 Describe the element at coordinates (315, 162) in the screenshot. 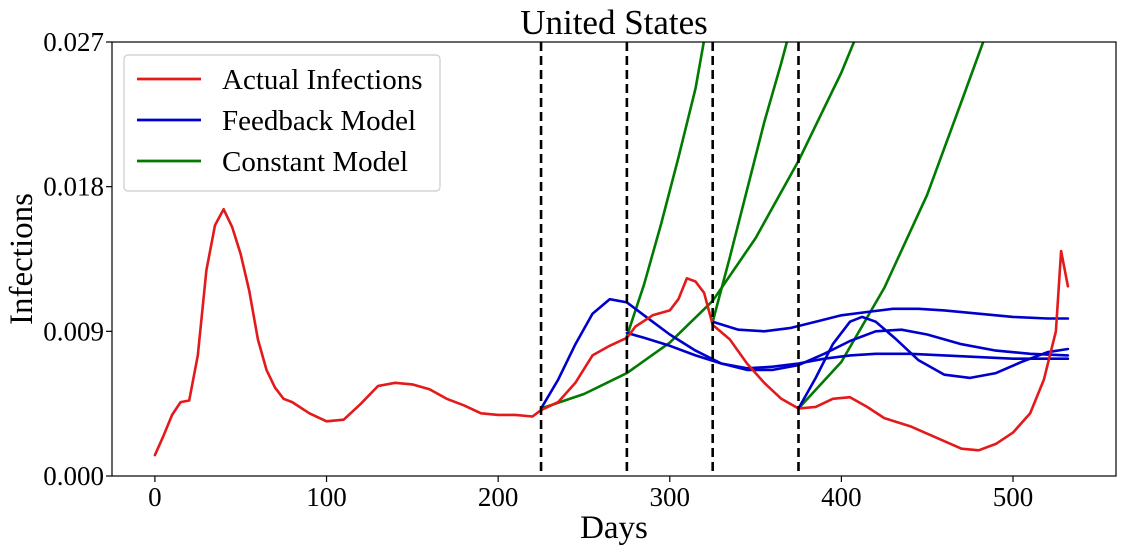

I see `legend-label-constant: Constant Model` at that location.